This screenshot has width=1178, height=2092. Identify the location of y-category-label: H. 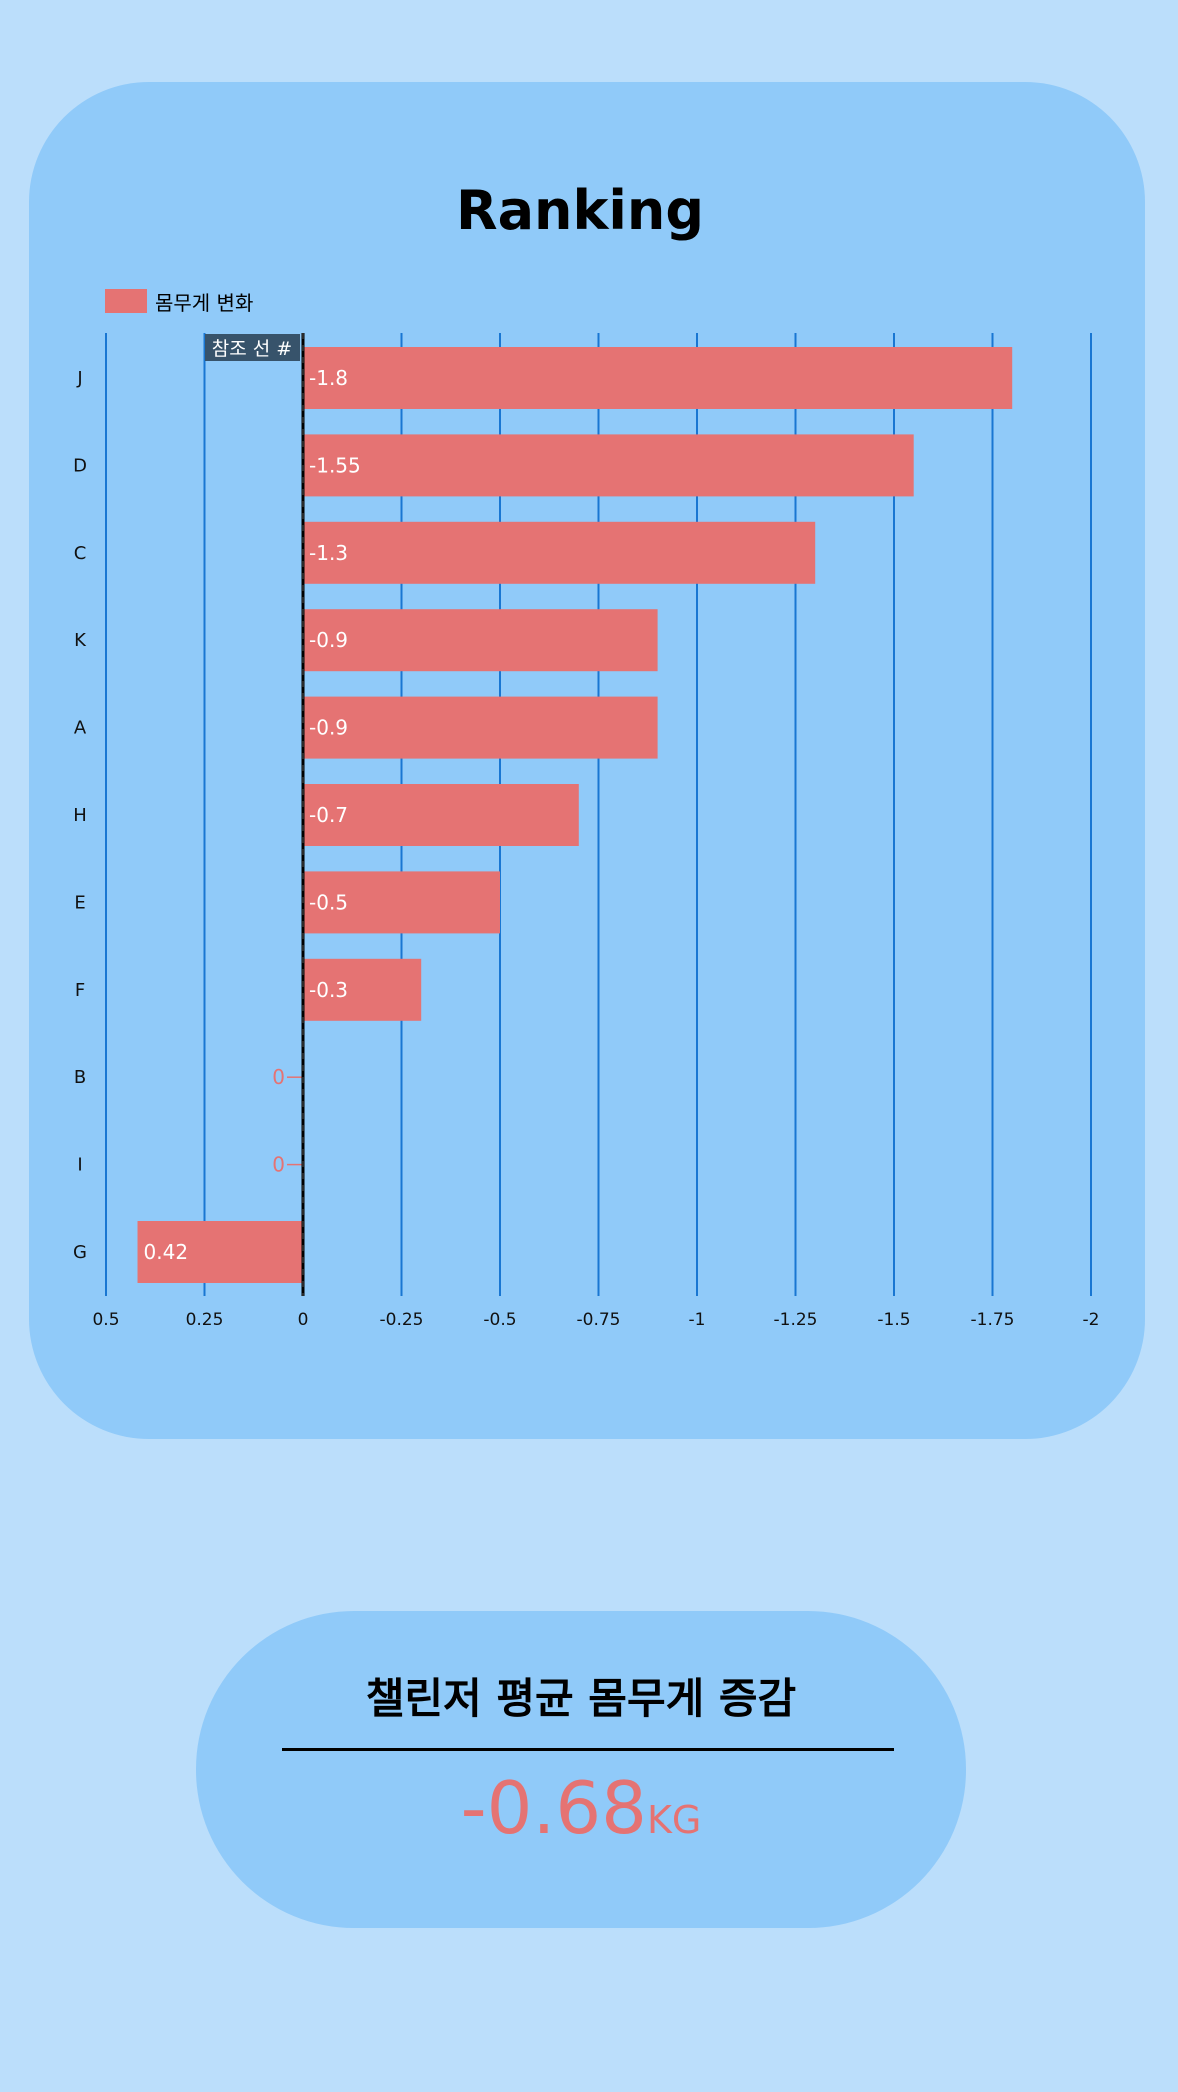
(80, 815).